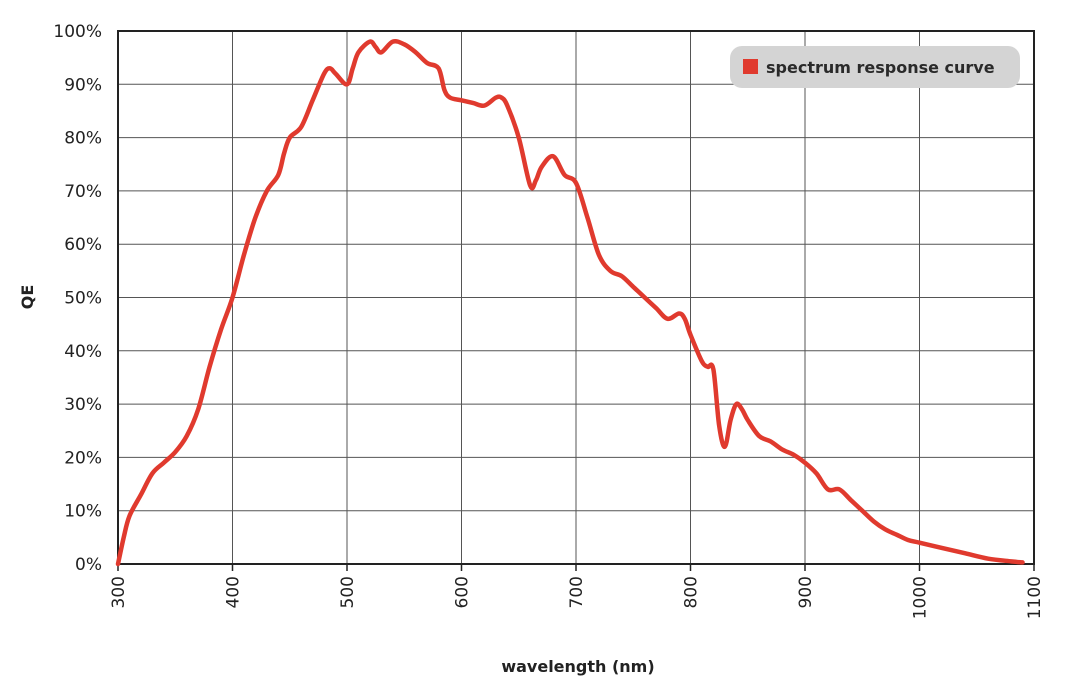 This screenshot has height=691, width=1080. I want to click on y-tick-label: 60%, so click(83, 245).